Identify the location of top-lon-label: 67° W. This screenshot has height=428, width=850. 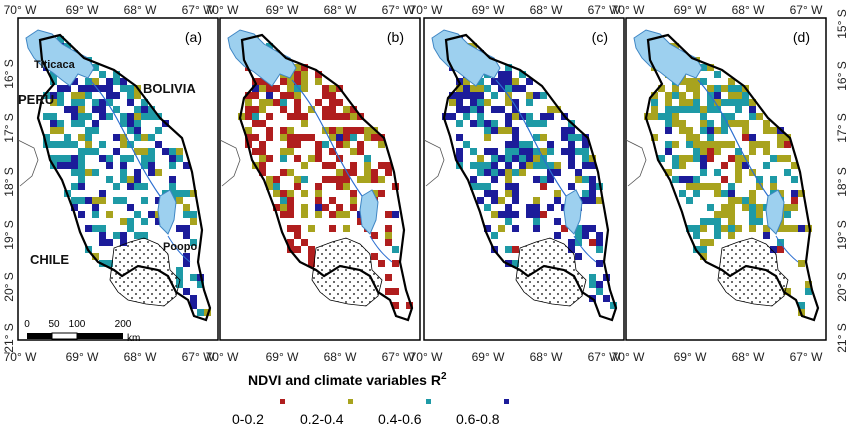
(806, 10).